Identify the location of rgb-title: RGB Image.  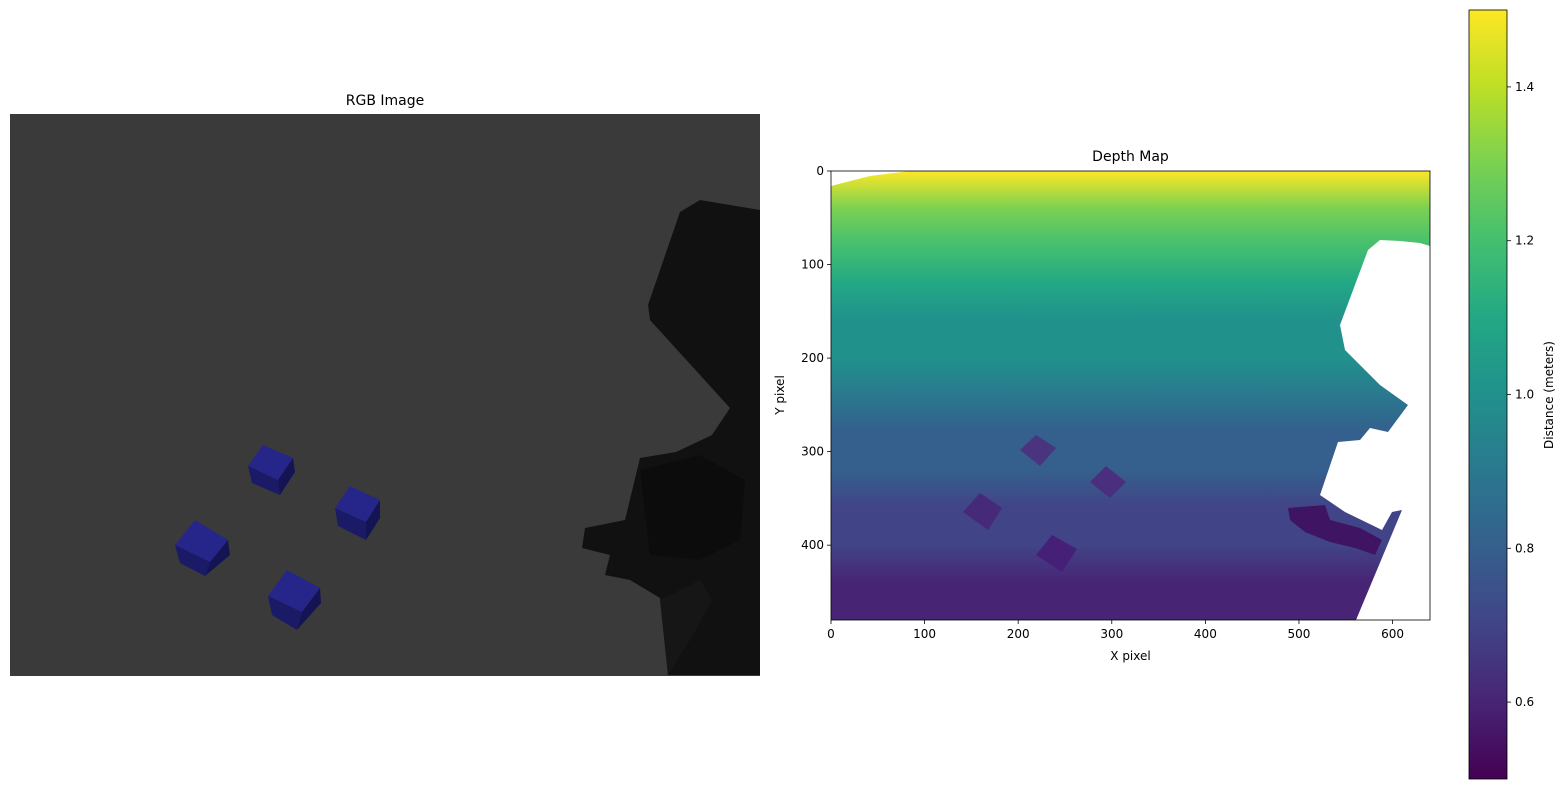
(385, 101).